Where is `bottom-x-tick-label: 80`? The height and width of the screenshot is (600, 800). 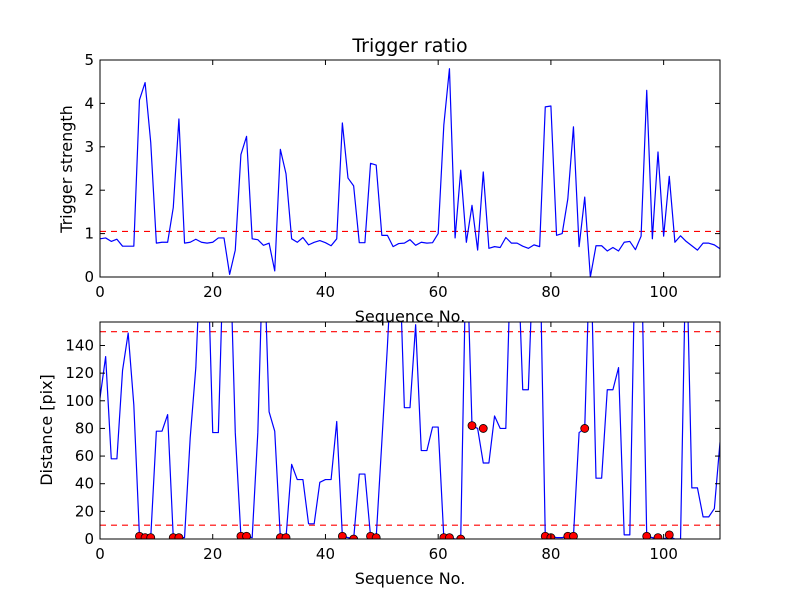 bottom-x-tick-label: 80 is located at coordinates (550, 554).